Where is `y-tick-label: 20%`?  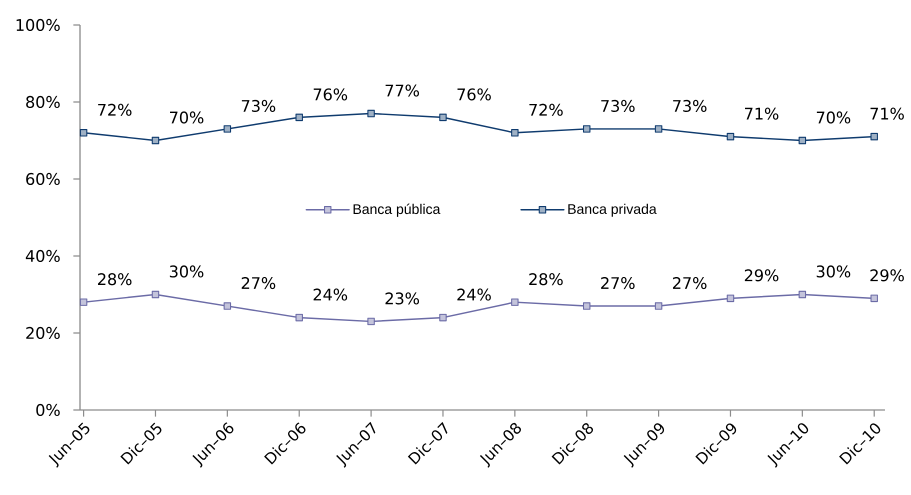
y-tick-label: 20% is located at coordinates (43, 333).